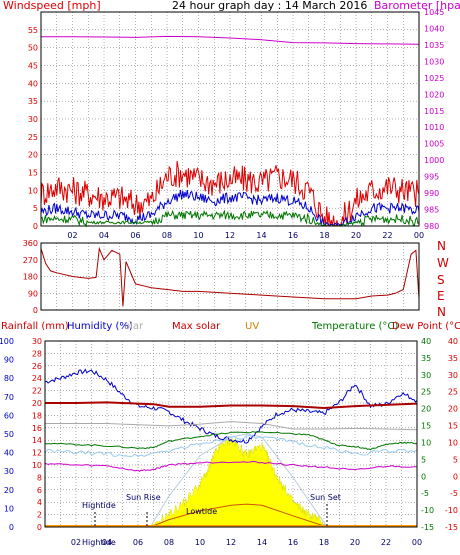  What do you see at coordinates (293, 542) in the screenshot?
I see `panel3-hour-tick-label: 16` at bounding box center [293, 542].